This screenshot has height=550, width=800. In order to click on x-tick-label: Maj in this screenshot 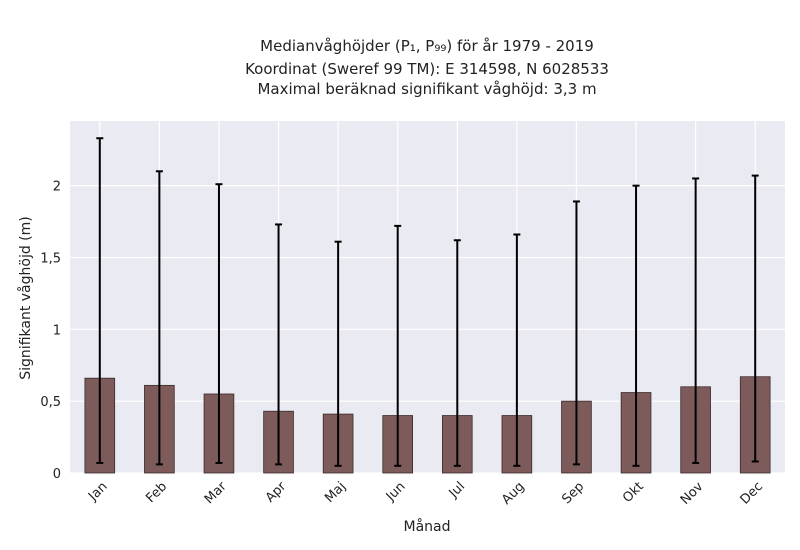, I will do `click(335, 492)`.